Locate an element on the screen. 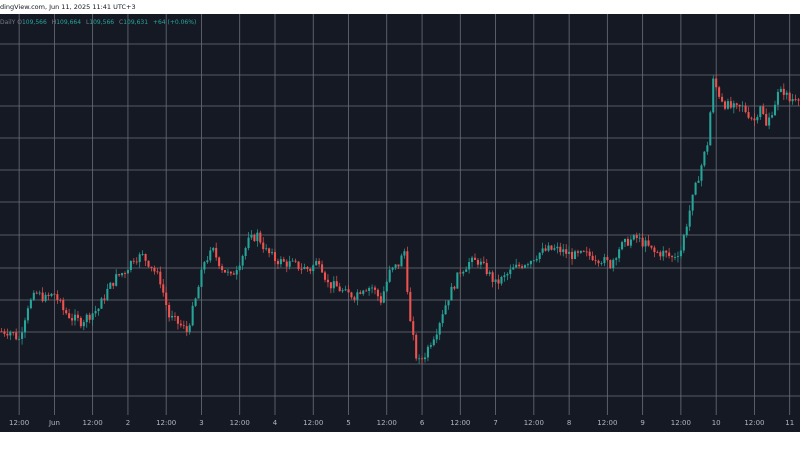  open-value: 109,566 is located at coordinates (34, 22).